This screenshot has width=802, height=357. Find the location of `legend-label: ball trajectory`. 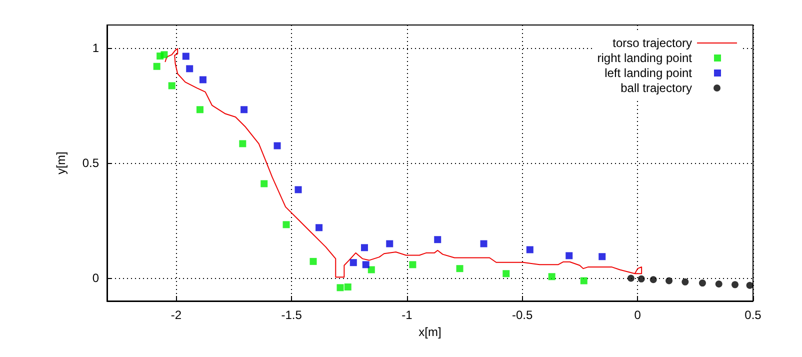

legend-label: ball trajectory is located at coordinates (656, 88).